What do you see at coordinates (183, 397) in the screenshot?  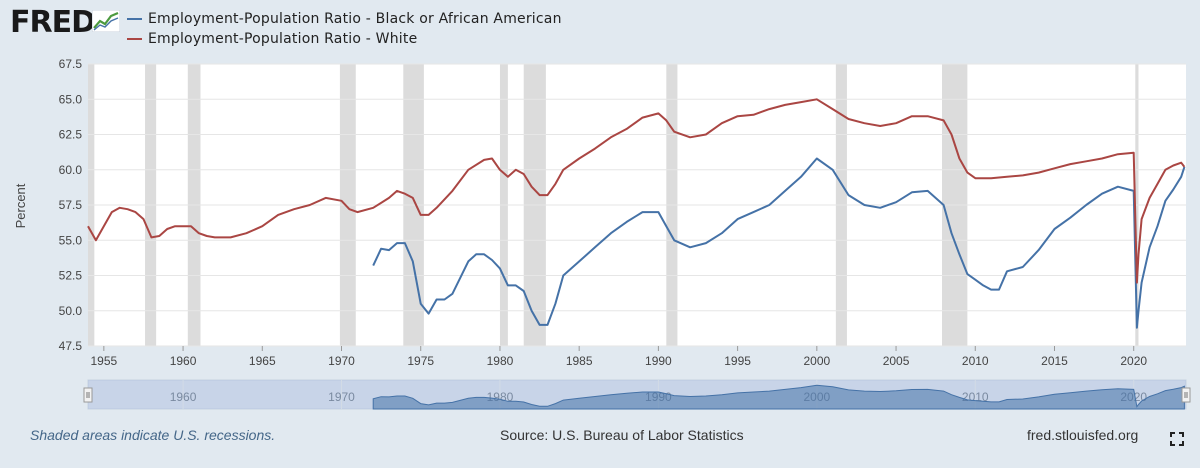 I see `navigator-tick-label: 1960` at bounding box center [183, 397].